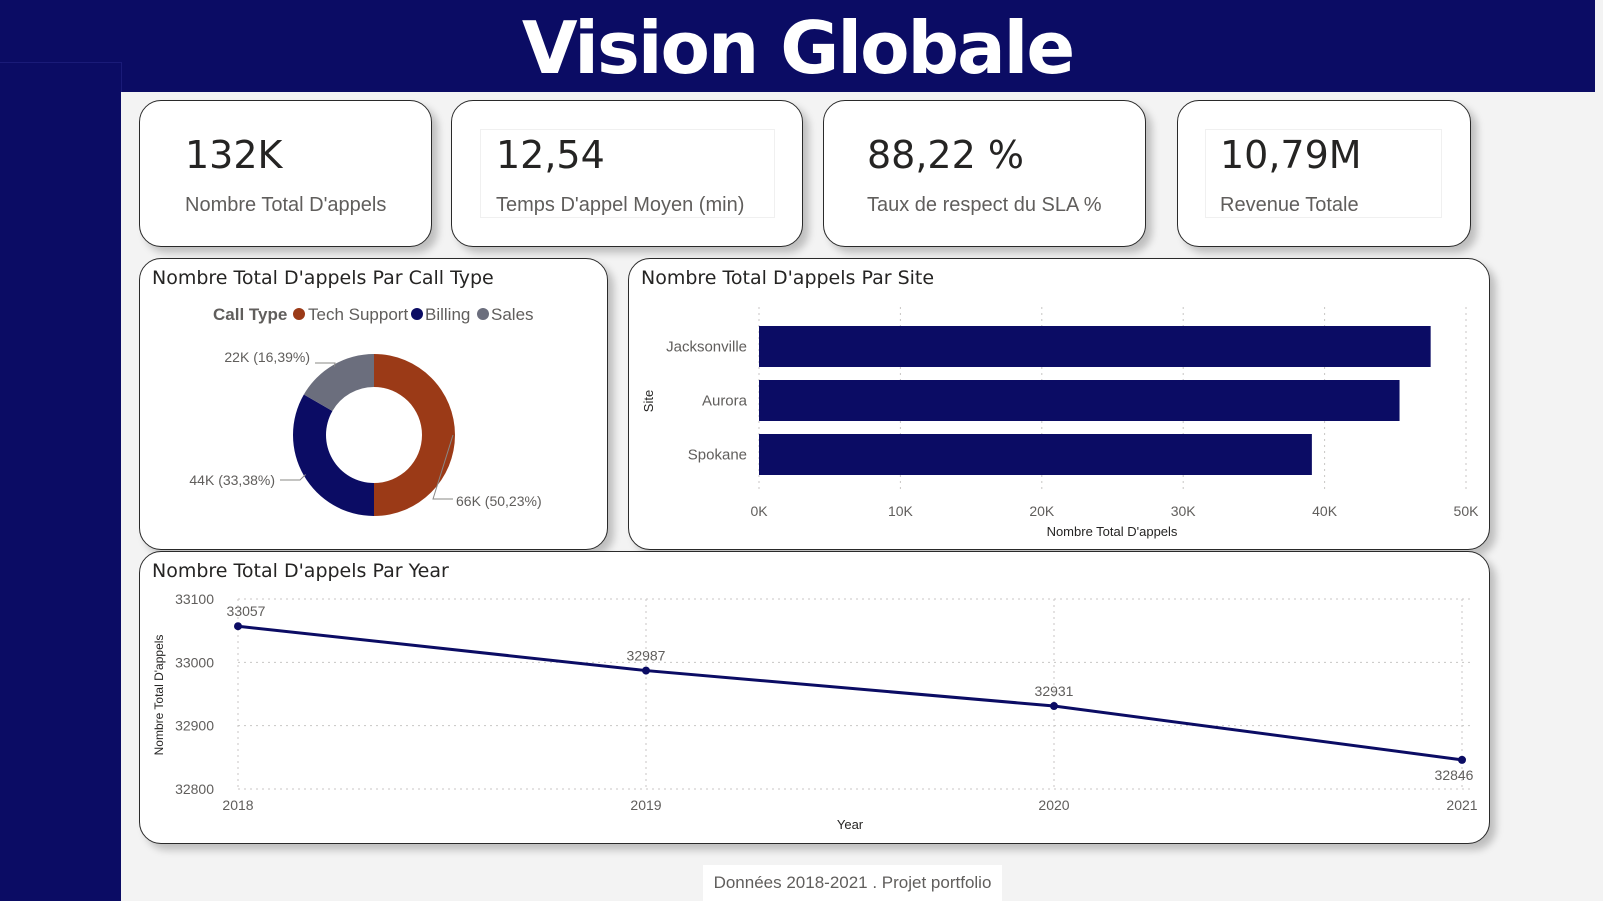 The image size is (1603, 901). What do you see at coordinates (60, 481) in the screenshot?
I see `sidebar` at bounding box center [60, 481].